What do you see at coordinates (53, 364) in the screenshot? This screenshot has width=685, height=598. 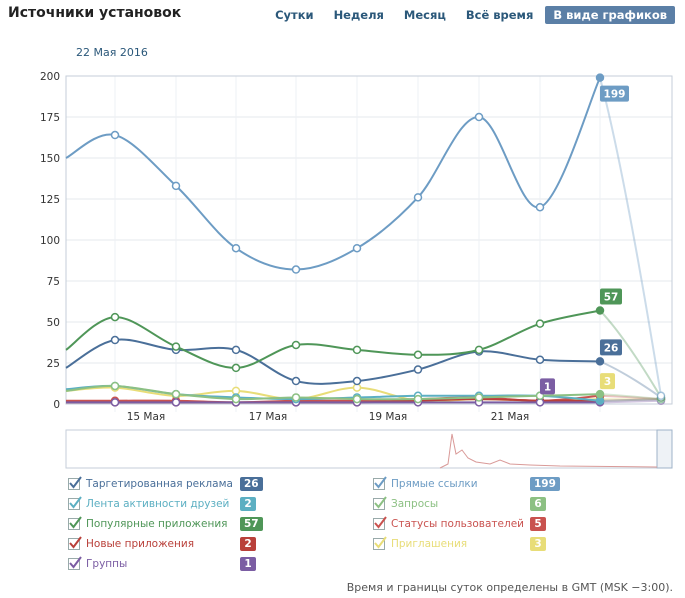 I see `y-tick-label: 25` at bounding box center [53, 364].